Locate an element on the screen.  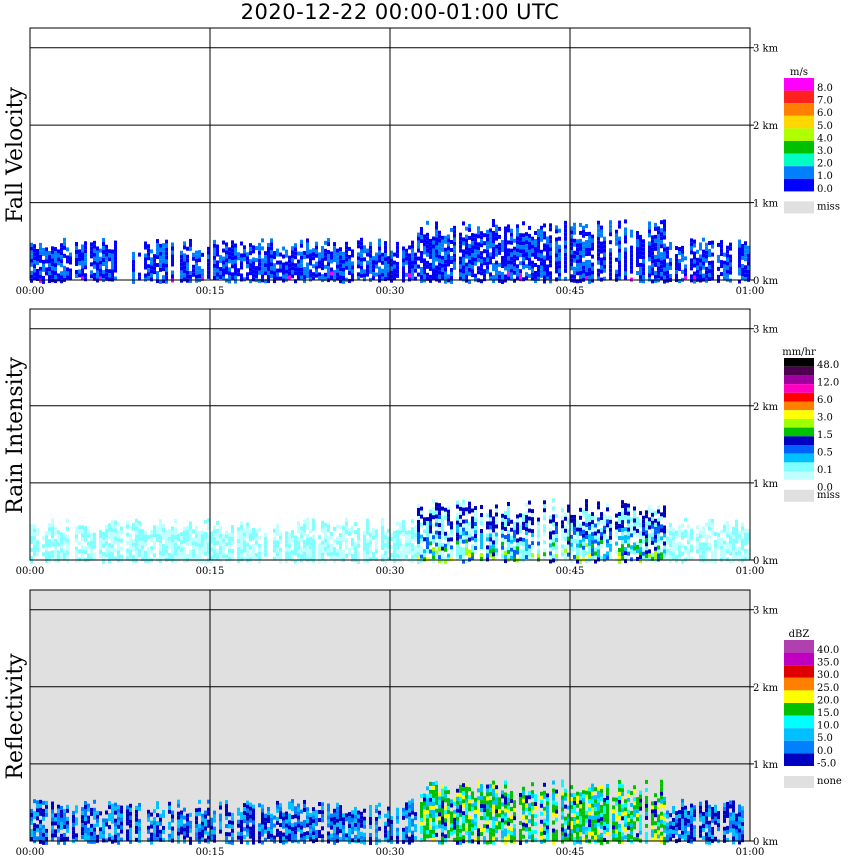
legend-label: 48.0 is located at coordinates (828, 365).